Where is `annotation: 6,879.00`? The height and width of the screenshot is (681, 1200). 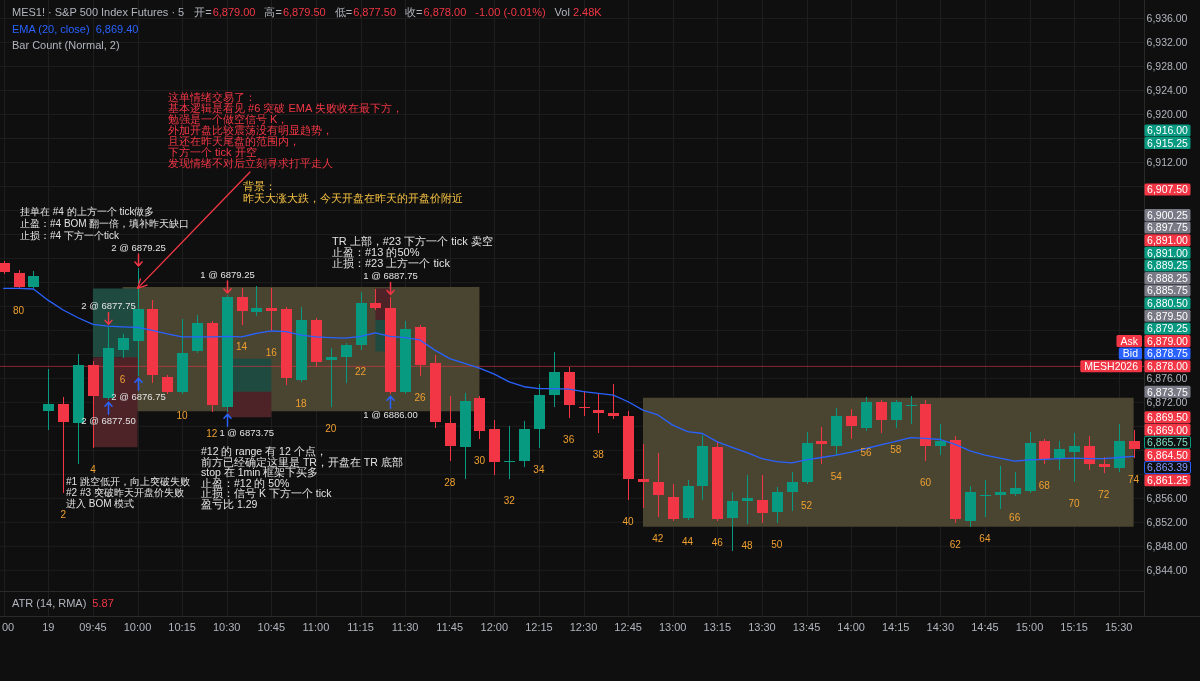 annotation: 6,879.00 is located at coordinates (234, 12).